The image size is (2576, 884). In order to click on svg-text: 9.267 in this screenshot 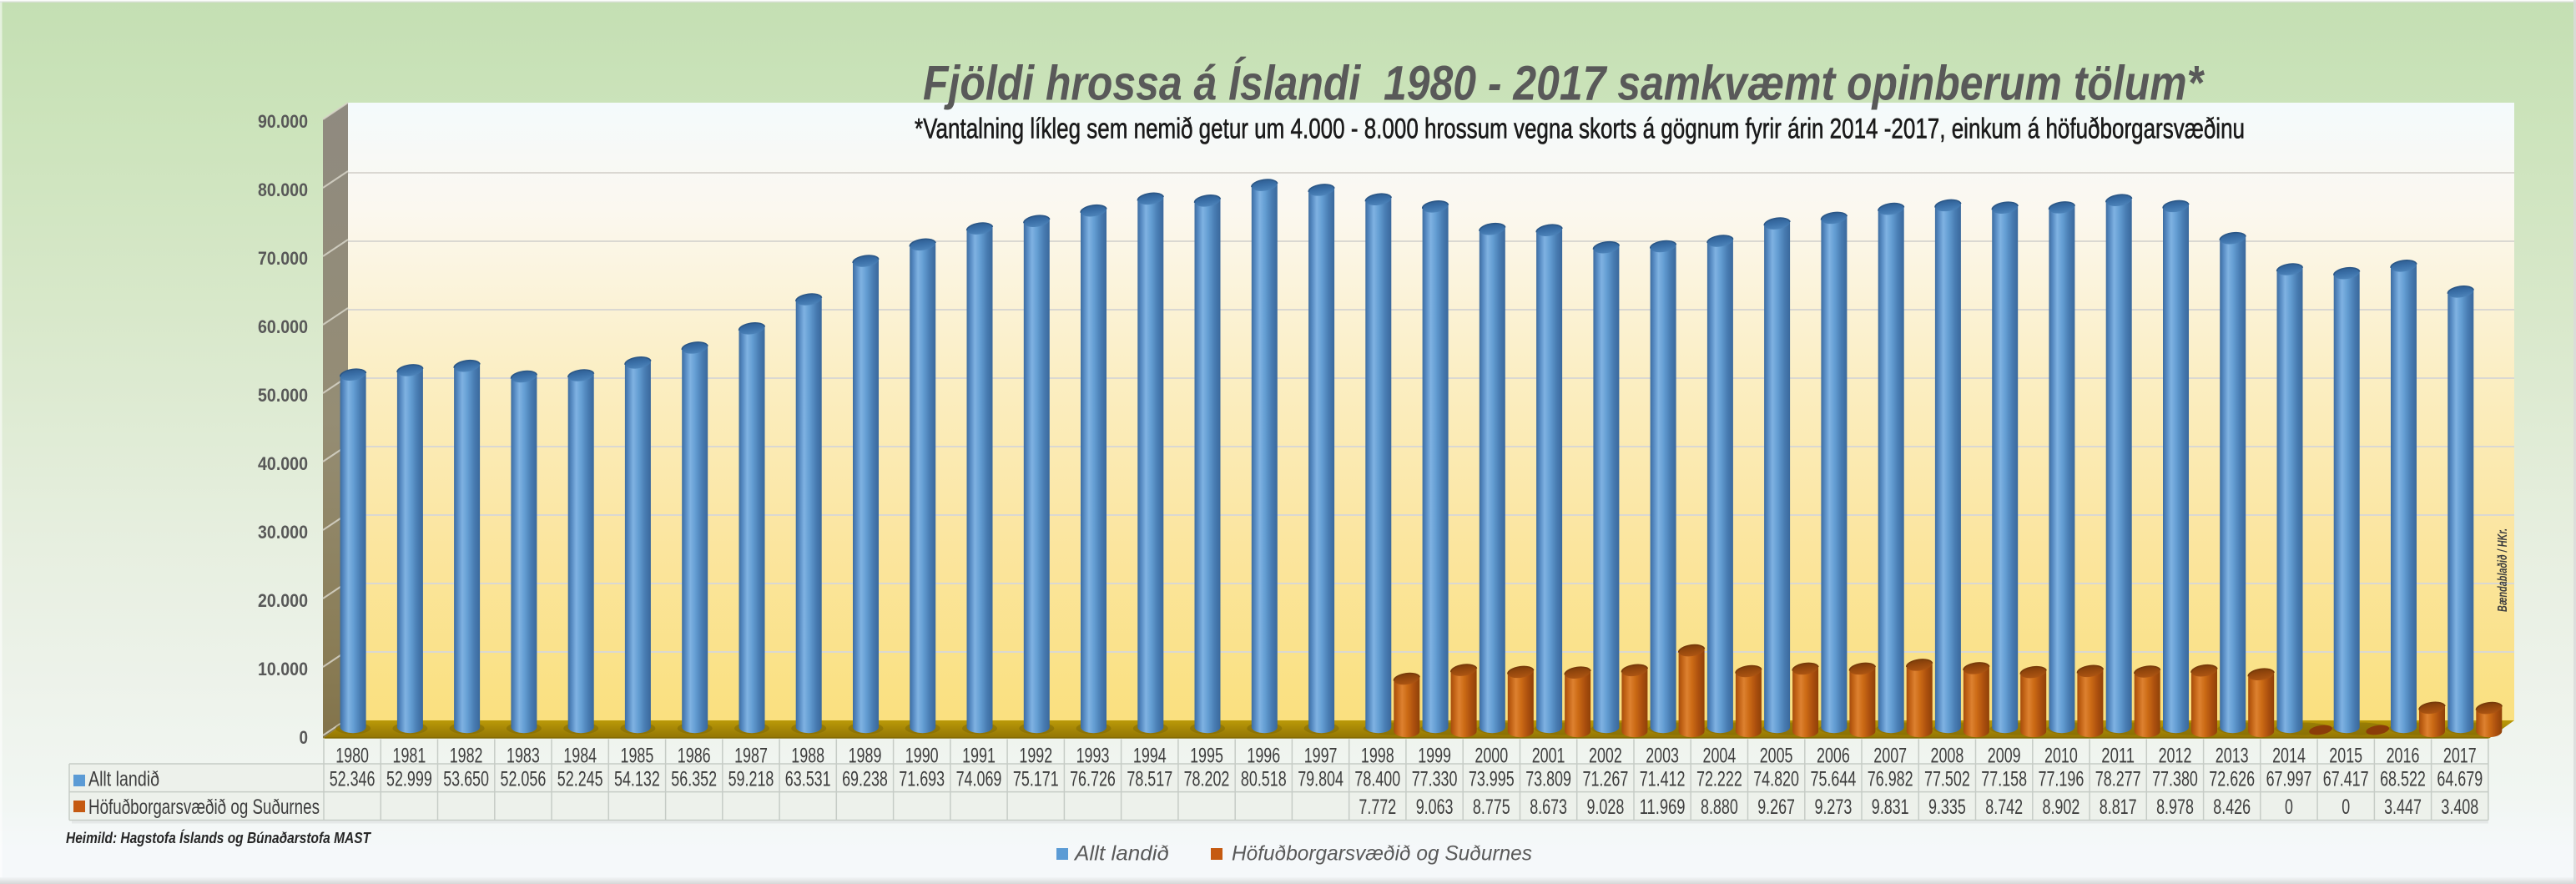, I will do `click(1776, 807)`.